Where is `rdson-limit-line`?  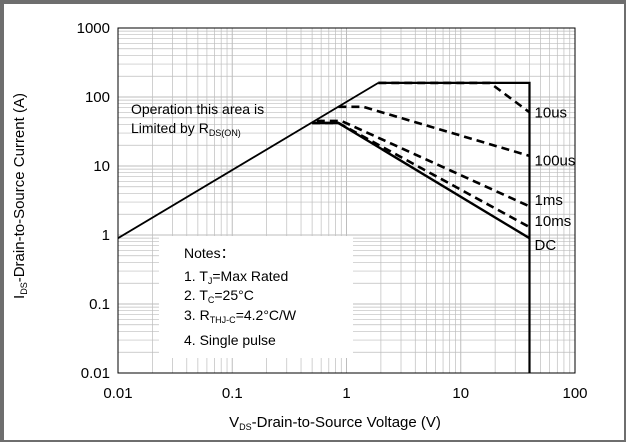
rdson-limit-line is located at coordinates (248, 160).